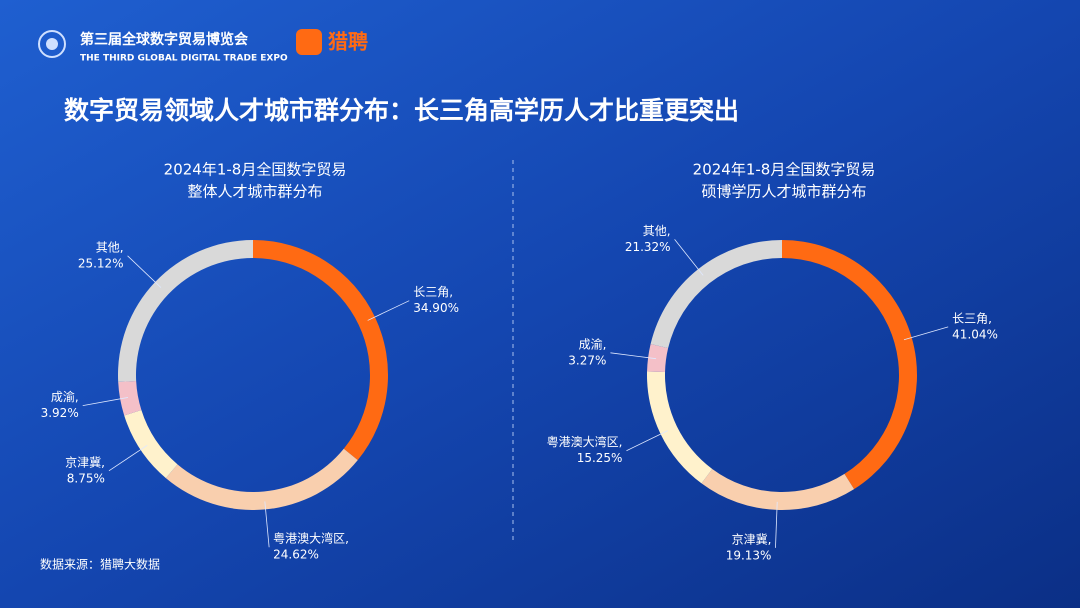 The height and width of the screenshot is (608, 1080). Describe the element at coordinates (587, 360) in the screenshot. I see `value-label: 3.27%` at that location.